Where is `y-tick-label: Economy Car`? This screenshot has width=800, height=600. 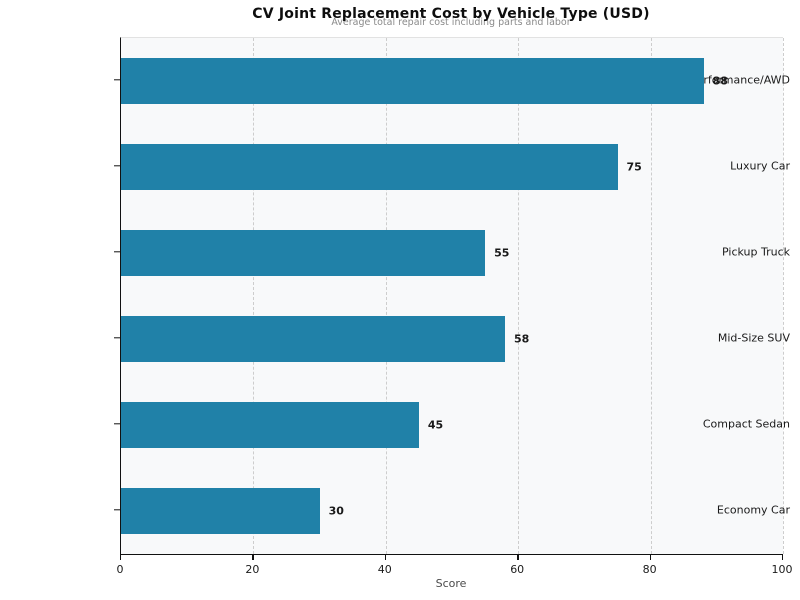
y-tick-label: Economy Car is located at coordinates (753, 510).